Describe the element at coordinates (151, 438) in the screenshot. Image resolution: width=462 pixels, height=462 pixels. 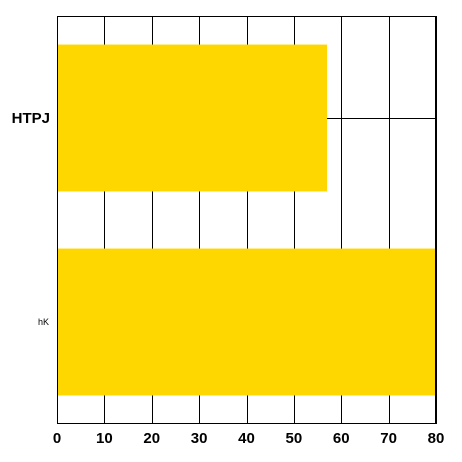
I see `x-tick-label: 20` at that location.